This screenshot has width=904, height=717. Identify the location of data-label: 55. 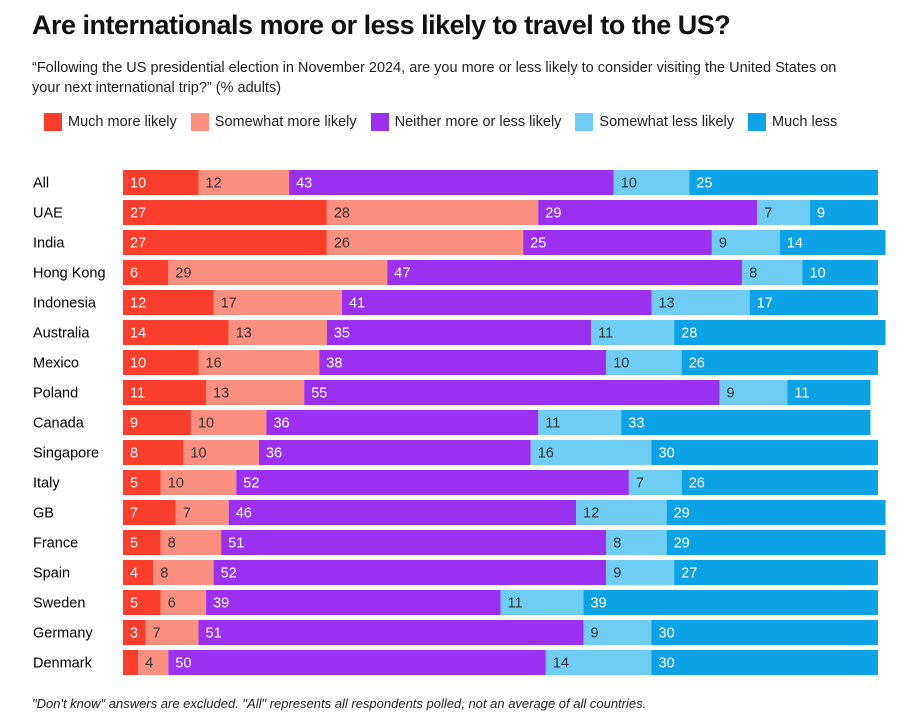
(319, 393).